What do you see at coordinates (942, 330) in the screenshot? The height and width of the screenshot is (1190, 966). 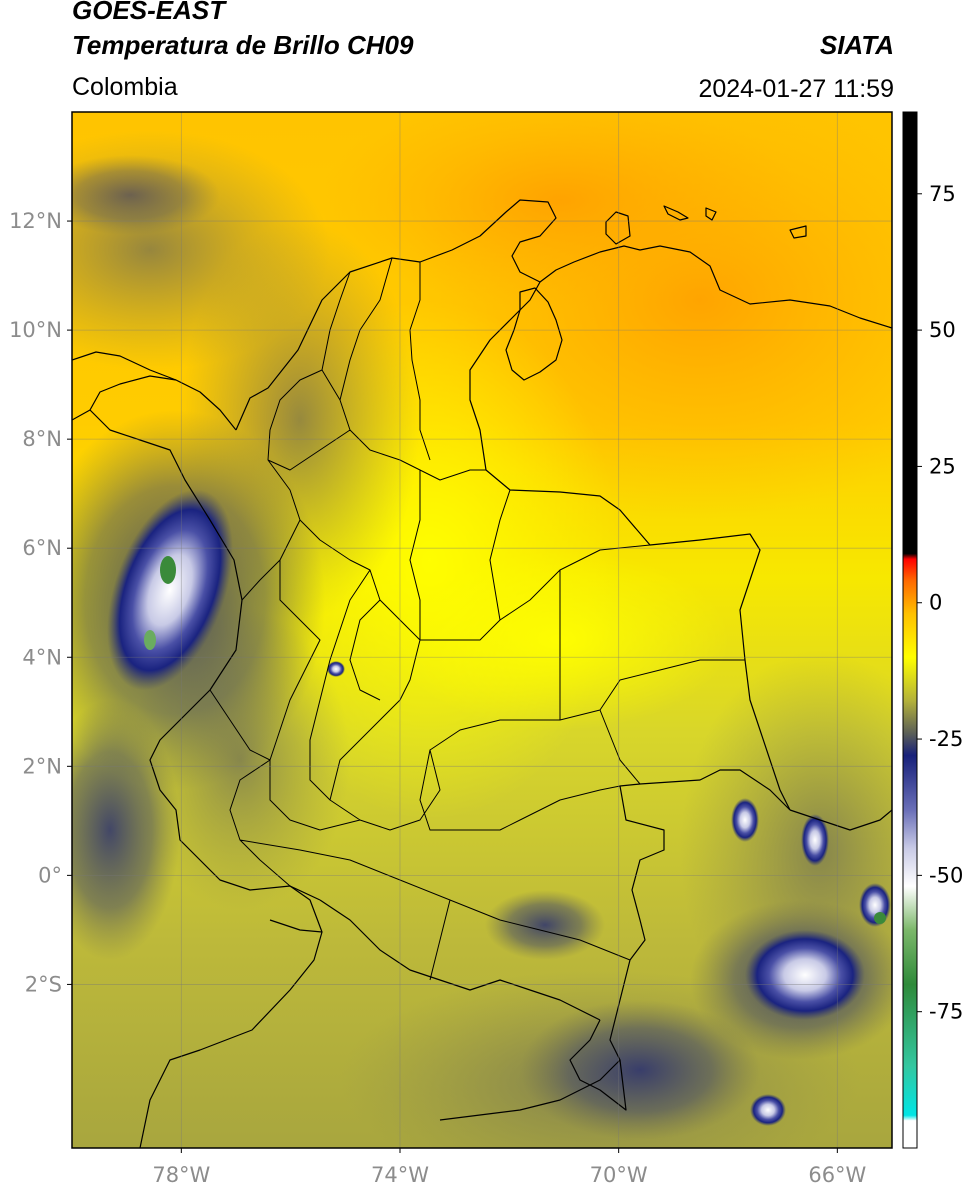 I see `colorbar-tick-label: 50` at bounding box center [942, 330].